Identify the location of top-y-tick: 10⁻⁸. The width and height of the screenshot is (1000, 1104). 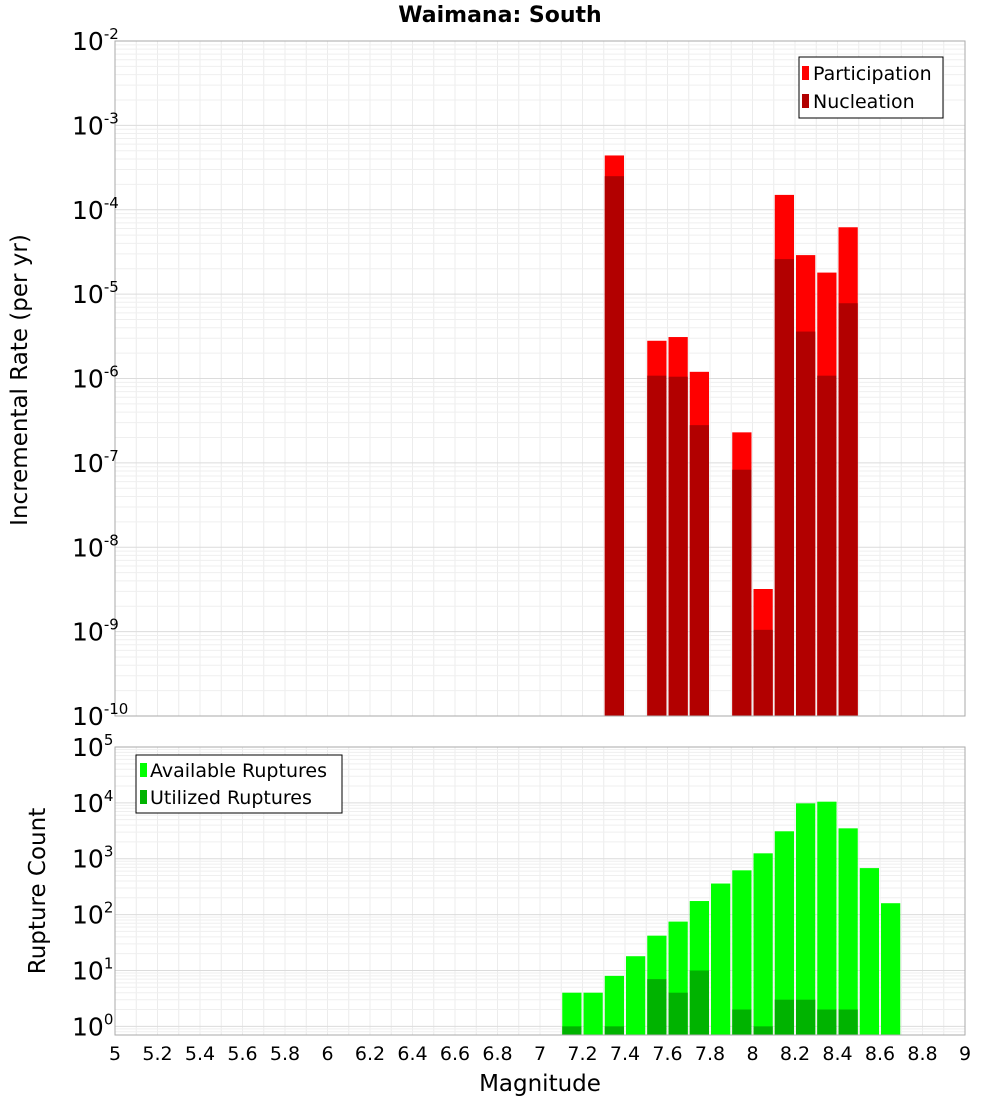
(95, 546).